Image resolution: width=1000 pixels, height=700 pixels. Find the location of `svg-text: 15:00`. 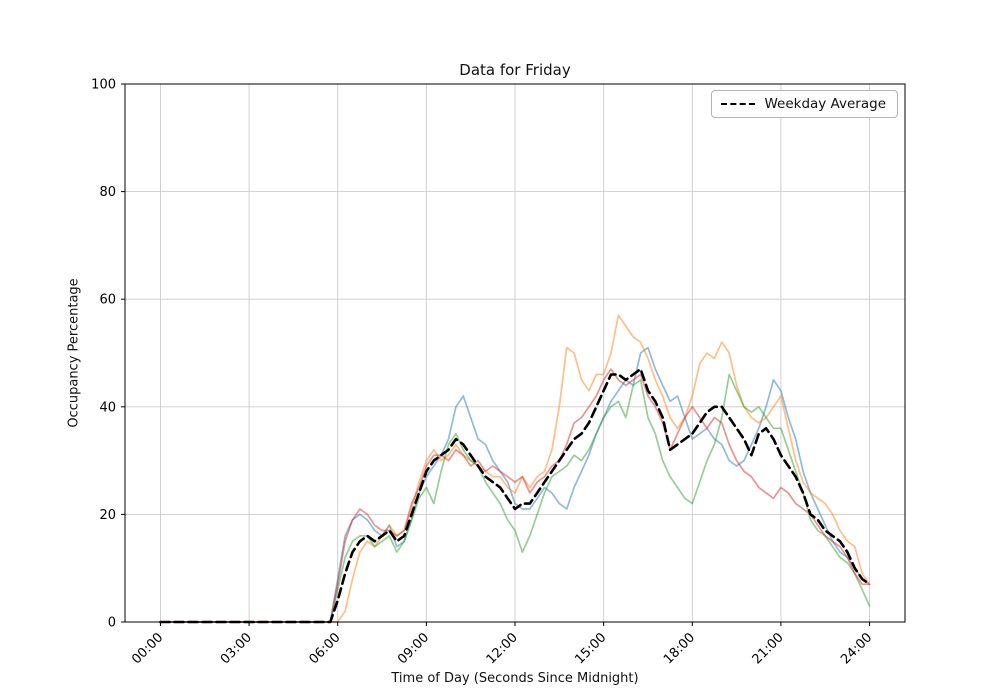

svg-text: 15:00 is located at coordinates (590, 648).